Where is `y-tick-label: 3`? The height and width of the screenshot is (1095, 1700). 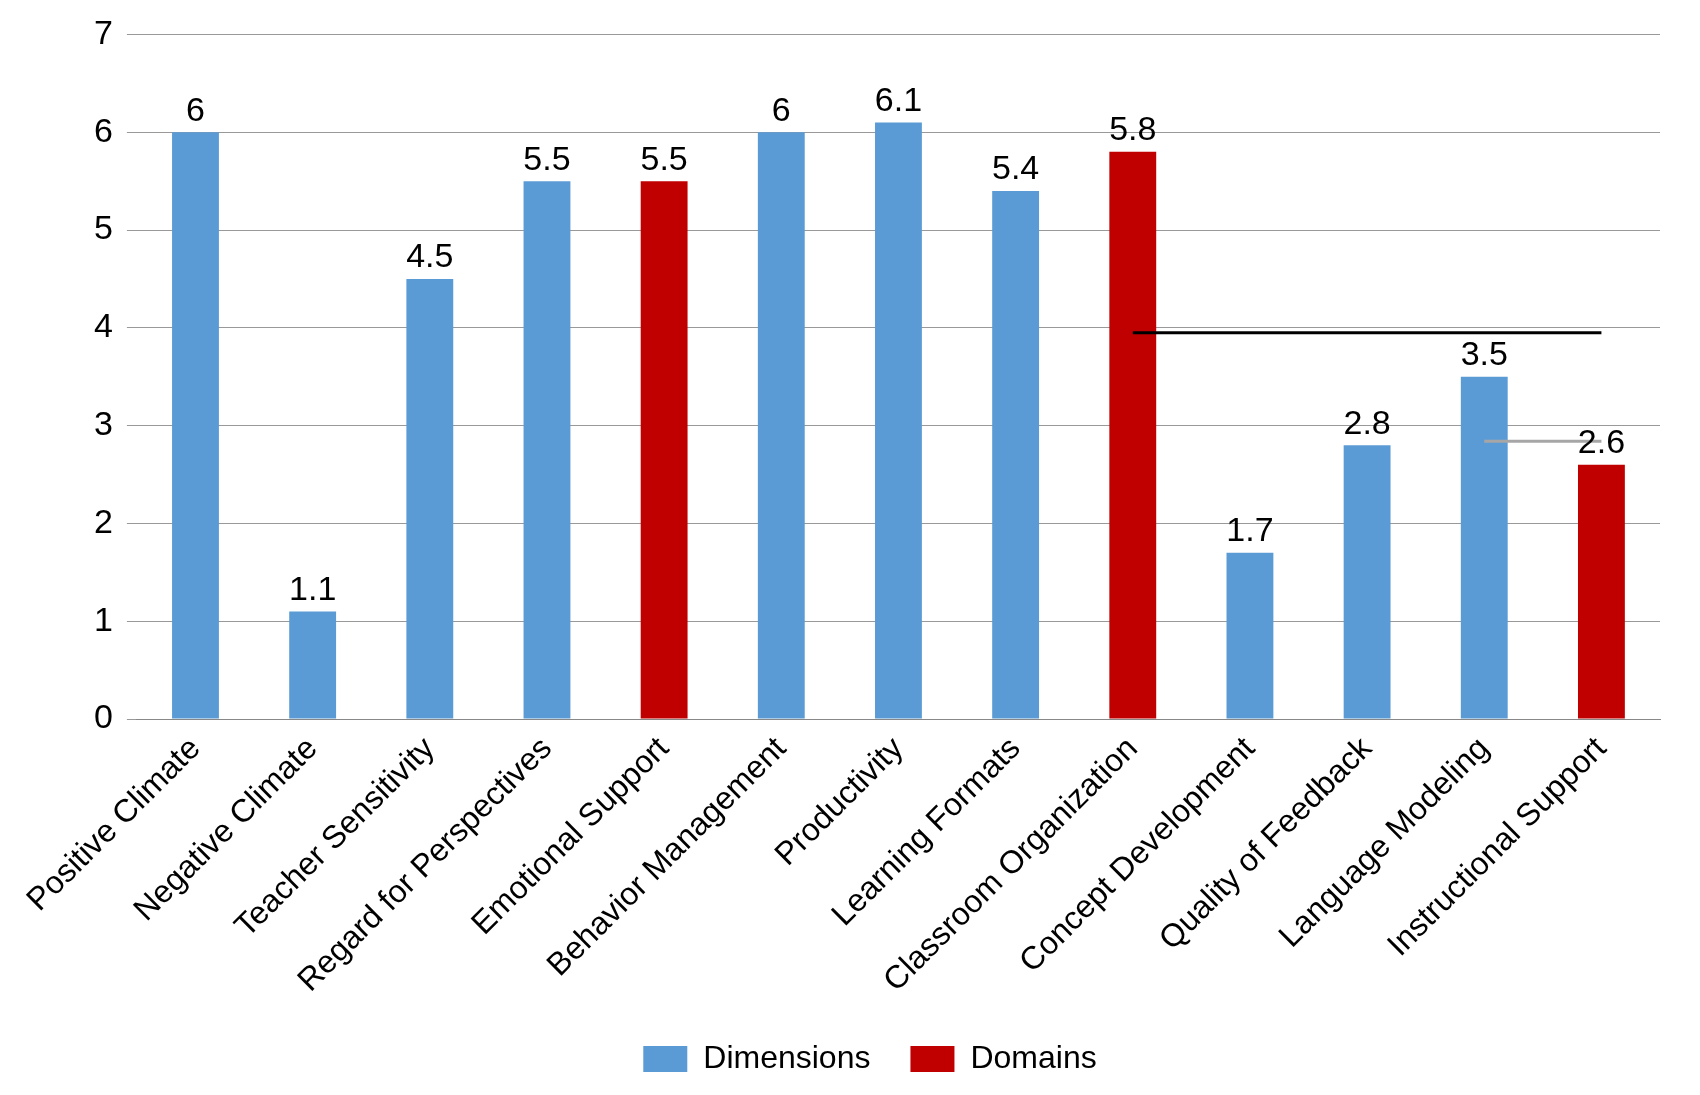 y-tick-label: 3 is located at coordinates (103, 423).